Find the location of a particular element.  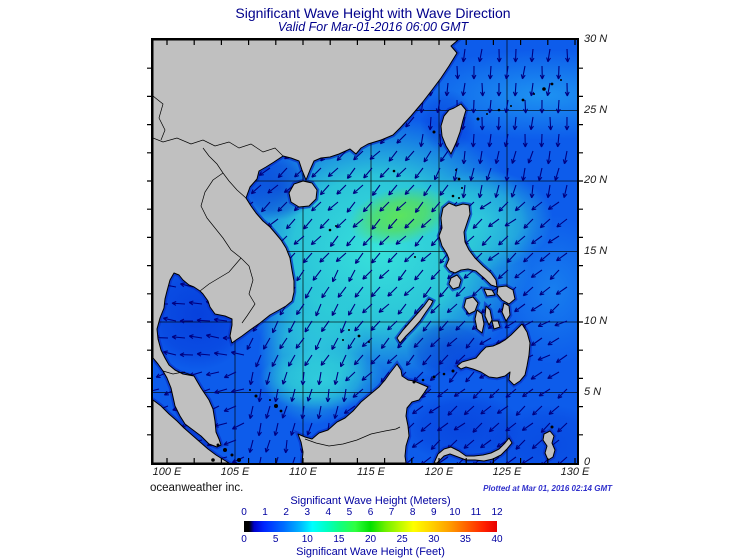

colorbar-tick-label: 20 is located at coordinates (370, 539).